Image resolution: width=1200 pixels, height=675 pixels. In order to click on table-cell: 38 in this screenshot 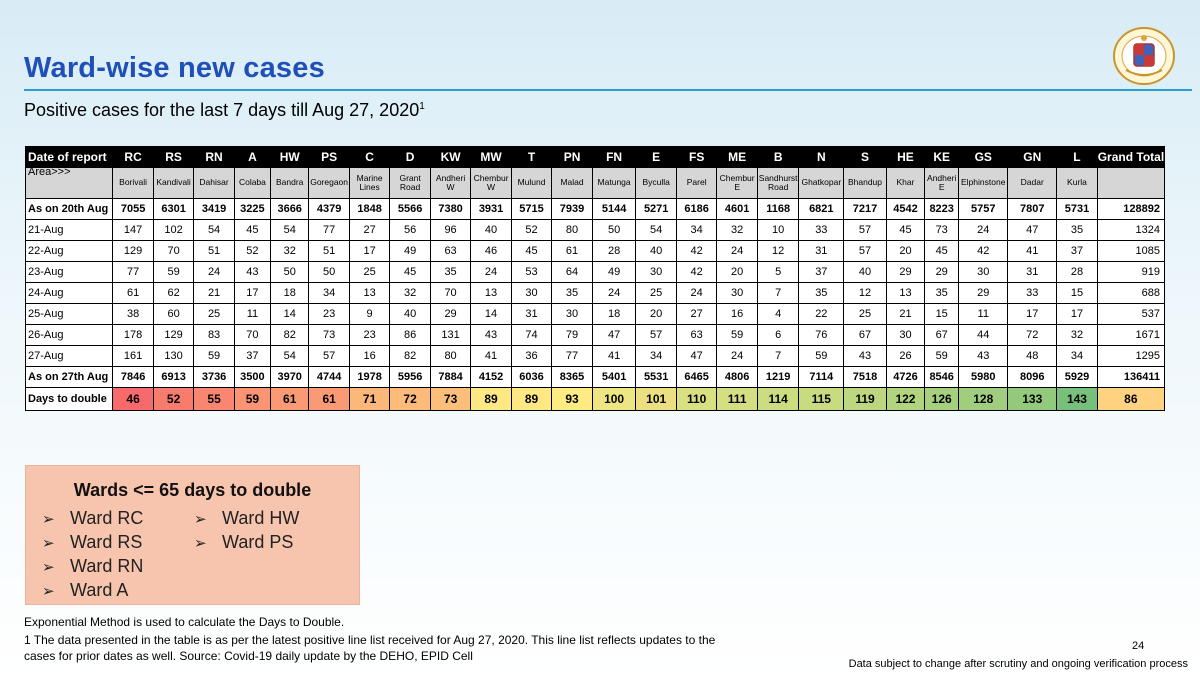, I will do `click(133, 314)`.